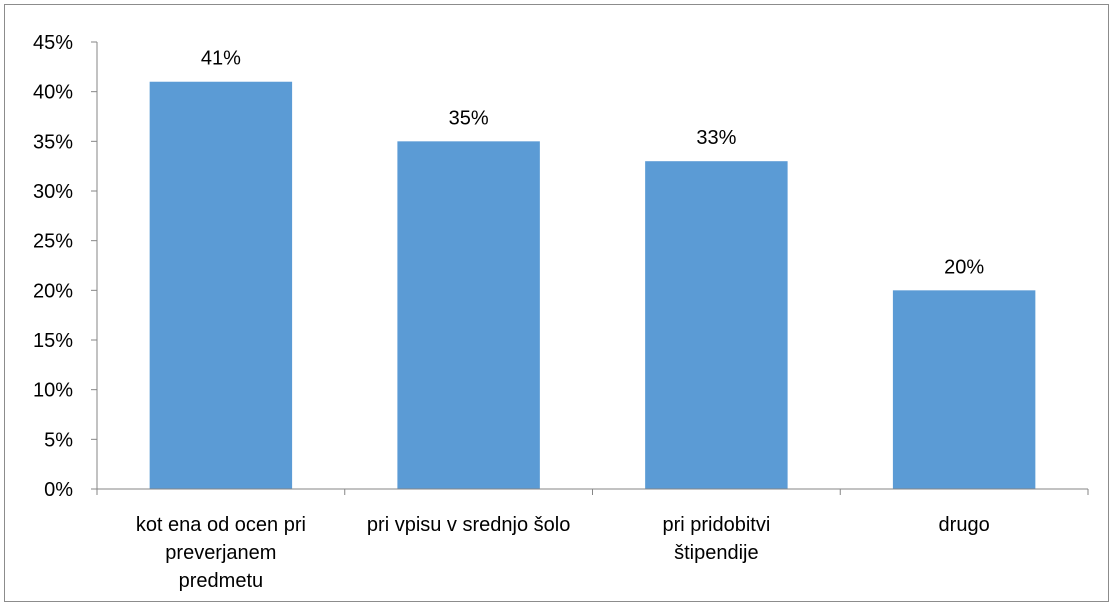 The image size is (1115, 608). Describe the element at coordinates (964, 525) in the screenshot. I see `category-label: drugo` at that location.